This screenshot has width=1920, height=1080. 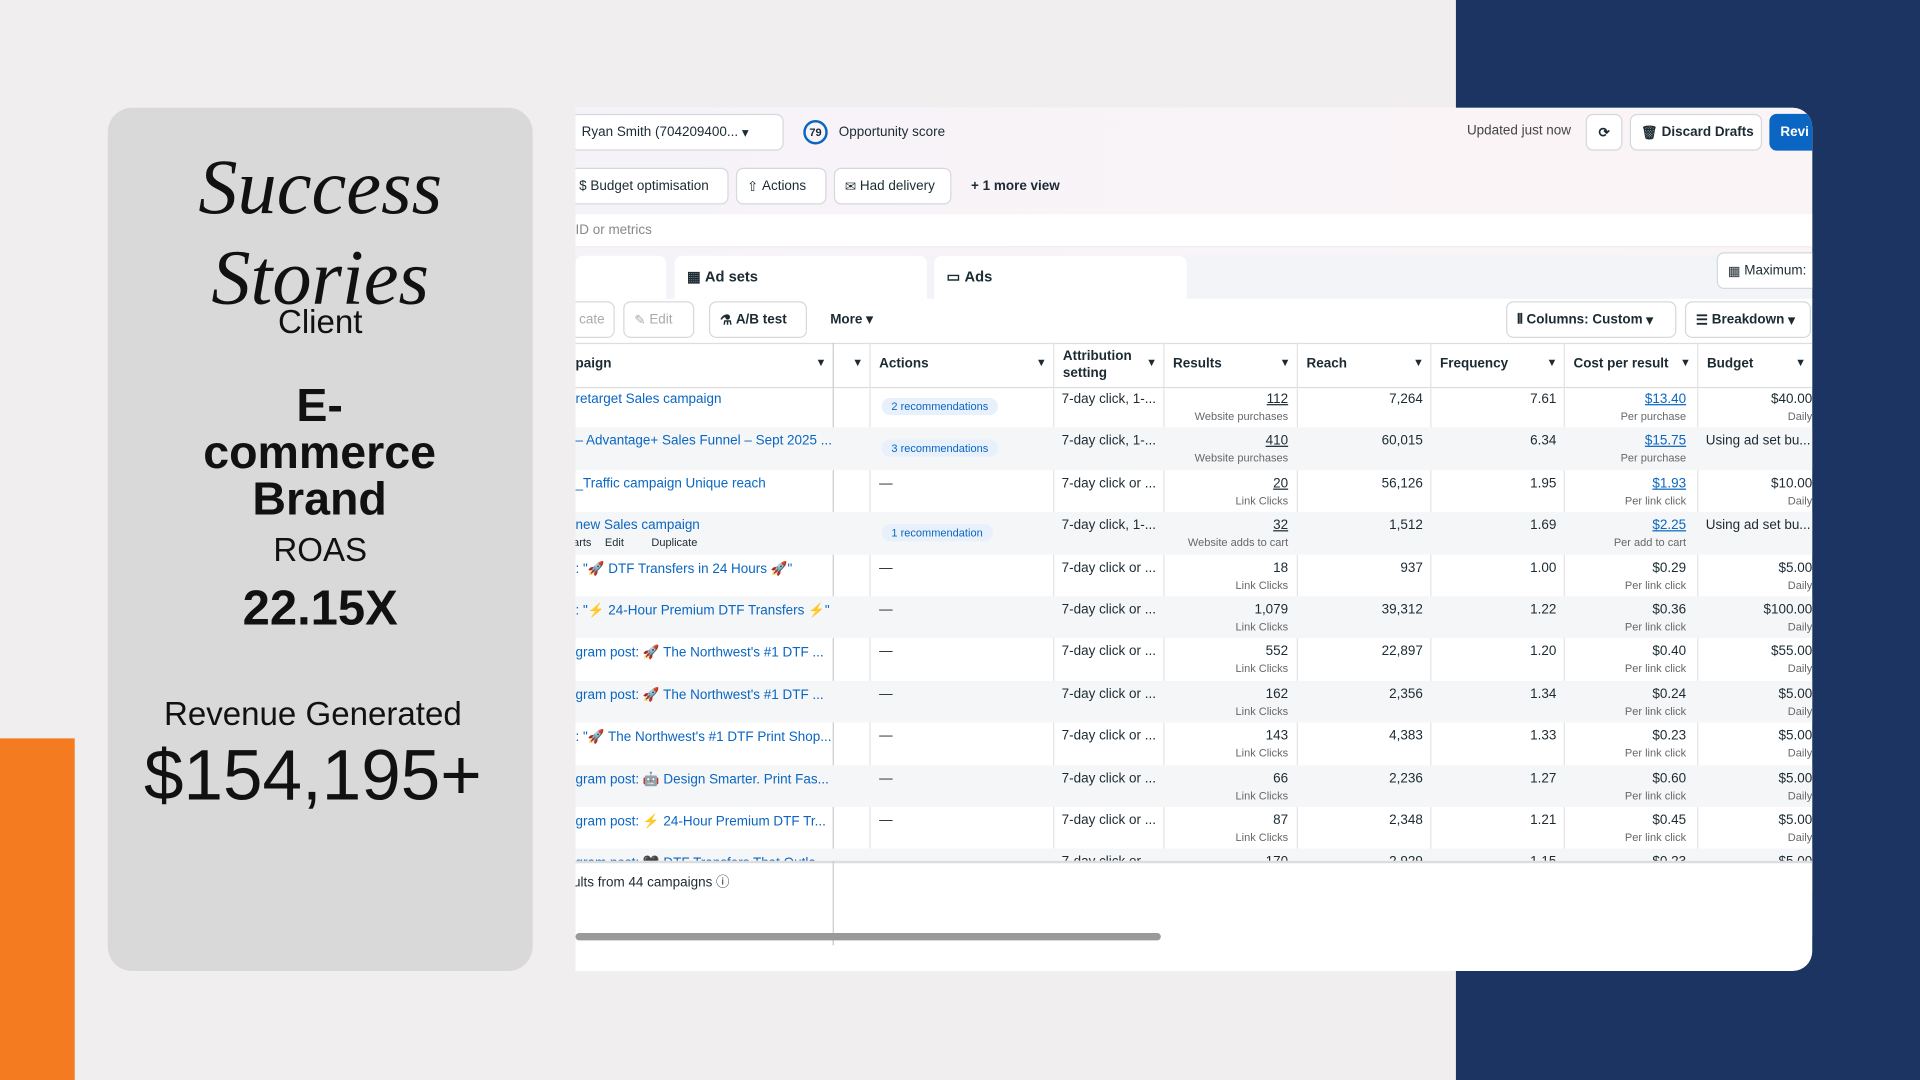 What do you see at coordinates (815, 132) in the screenshot?
I see `score-badge: 79` at bounding box center [815, 132].